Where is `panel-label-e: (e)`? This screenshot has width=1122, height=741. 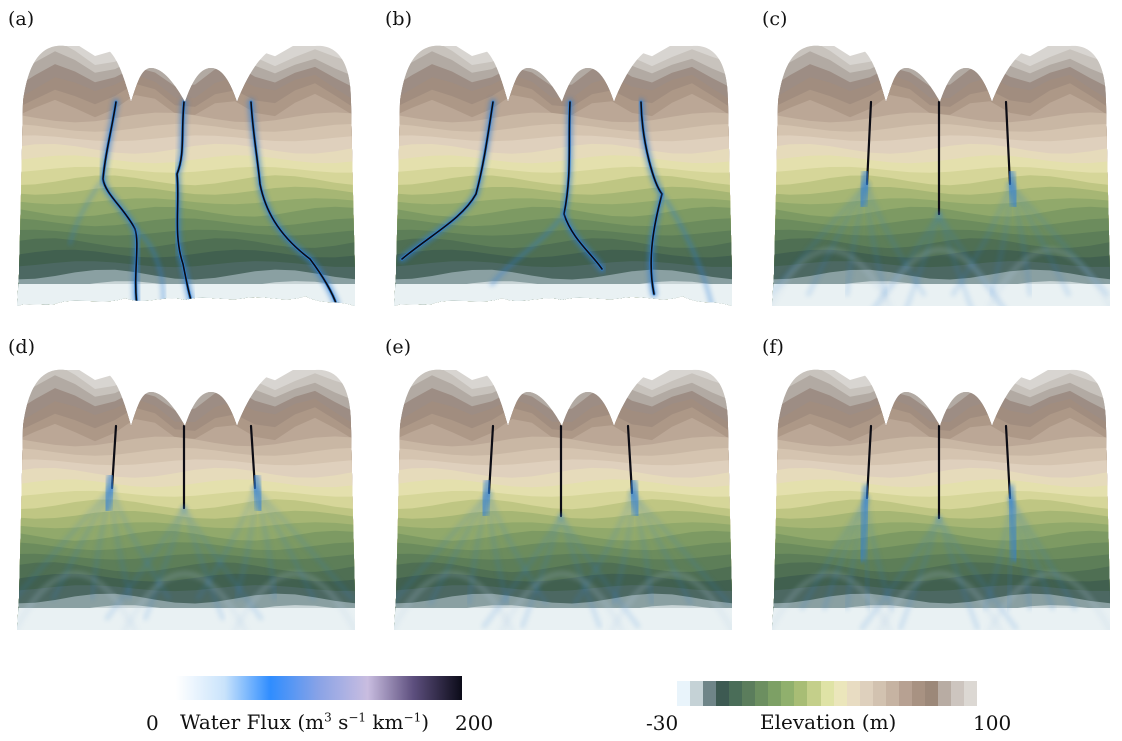 panel-label-e: (e) is located at coordinates (398, 347).